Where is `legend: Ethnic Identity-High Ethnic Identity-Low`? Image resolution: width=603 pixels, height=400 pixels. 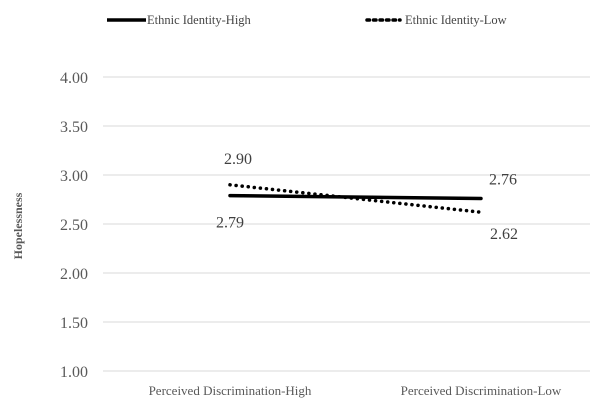 legend: Ethnic Identity-High Ethnic Identity-Low is located at coordinates (307, 20).